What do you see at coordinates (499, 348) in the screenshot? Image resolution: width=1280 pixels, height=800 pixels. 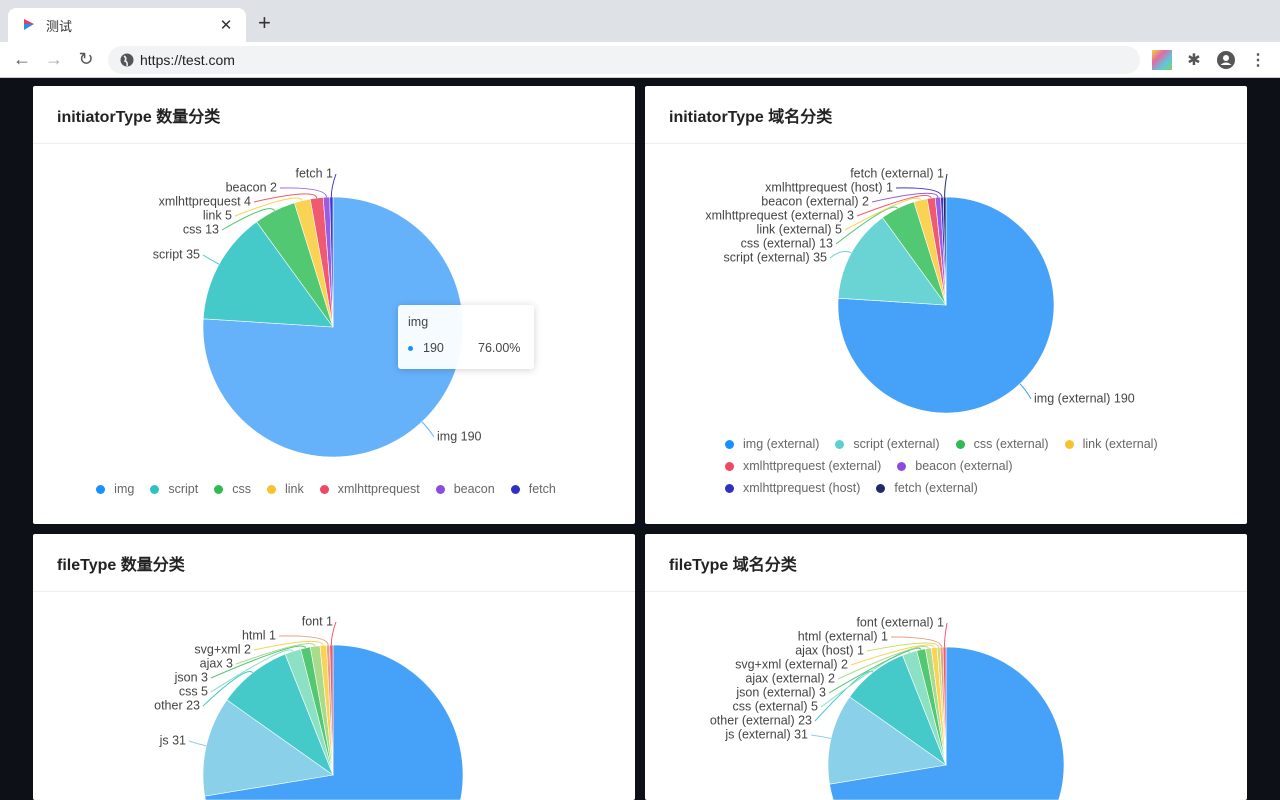 I see `tooltip-percent: 76.00%` at bounding box center [499, 348].